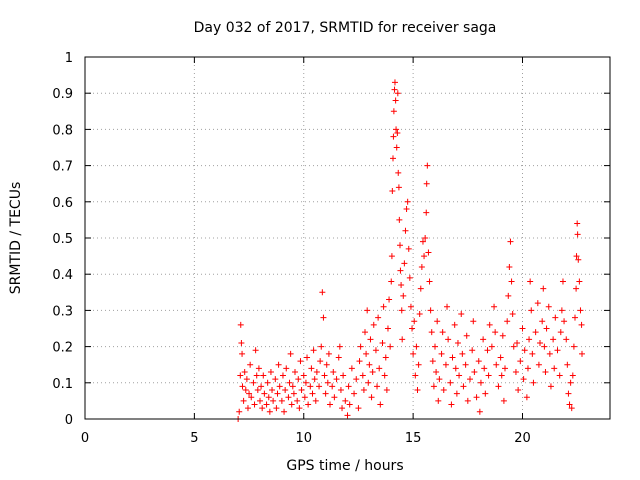 The height and width of the screenshot is (480, 640). Describe the element at coordinates (303, 438) in the screenshot. I see `x-tick-label: 10` at that location.